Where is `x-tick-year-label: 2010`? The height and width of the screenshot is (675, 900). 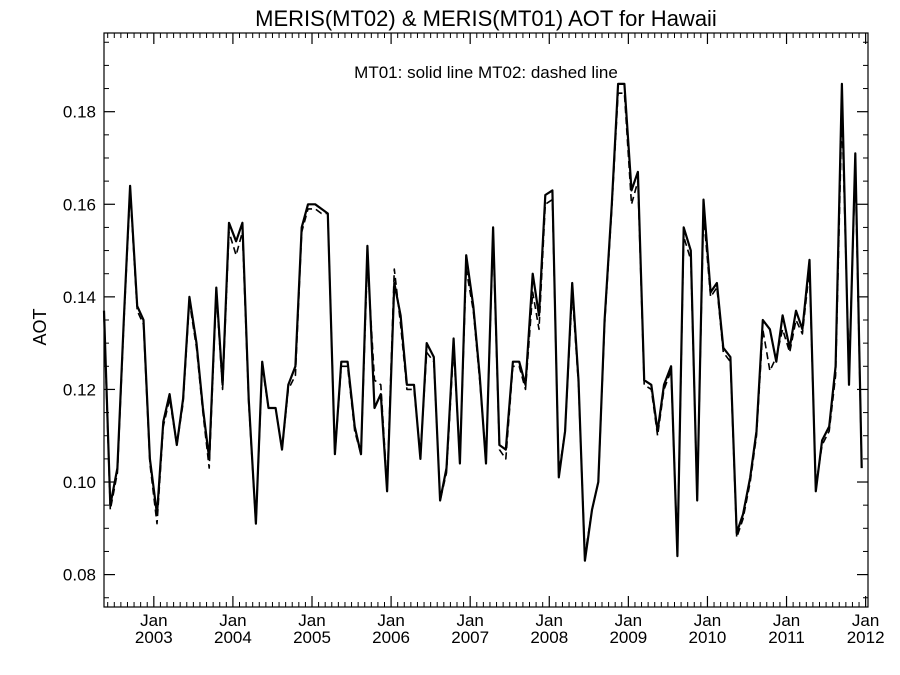
x-tick-year-label: 2010 is located at coordinates (708, 637).